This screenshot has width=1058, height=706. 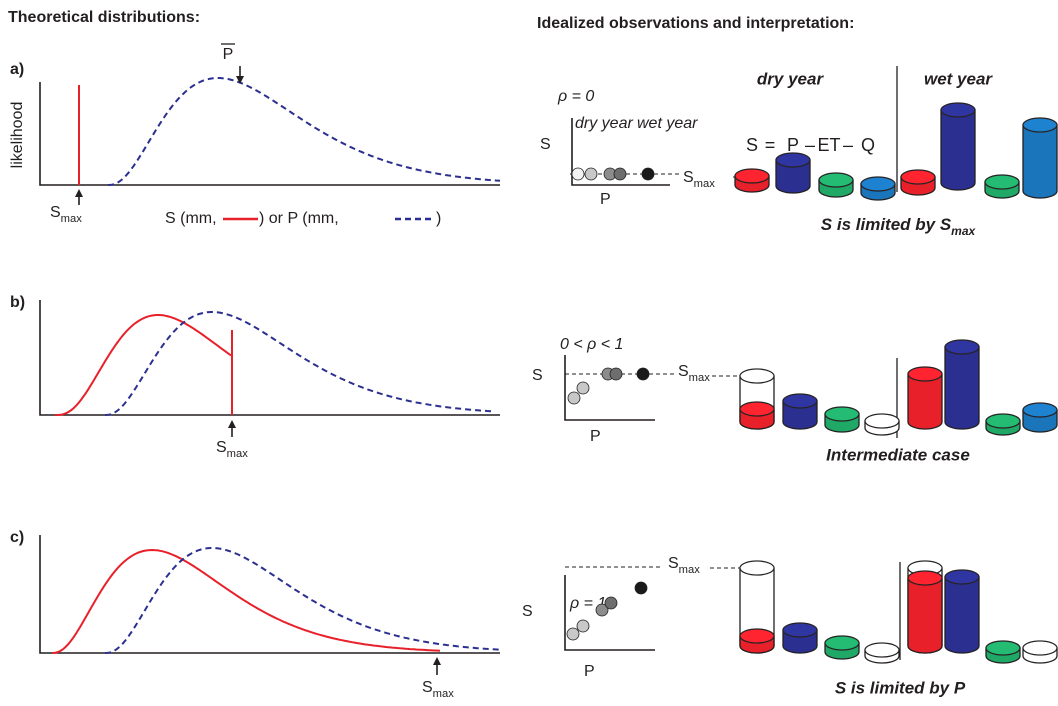 I want to click on year-label: wet year, so click(x=667, y=123).